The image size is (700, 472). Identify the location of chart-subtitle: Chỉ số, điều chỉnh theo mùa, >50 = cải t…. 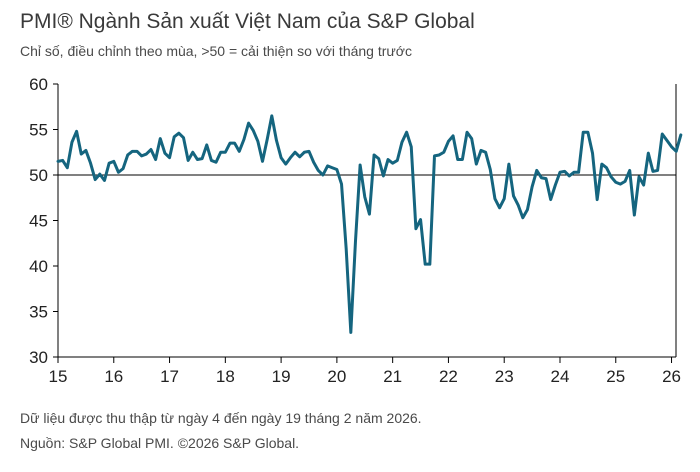
(216, 51).